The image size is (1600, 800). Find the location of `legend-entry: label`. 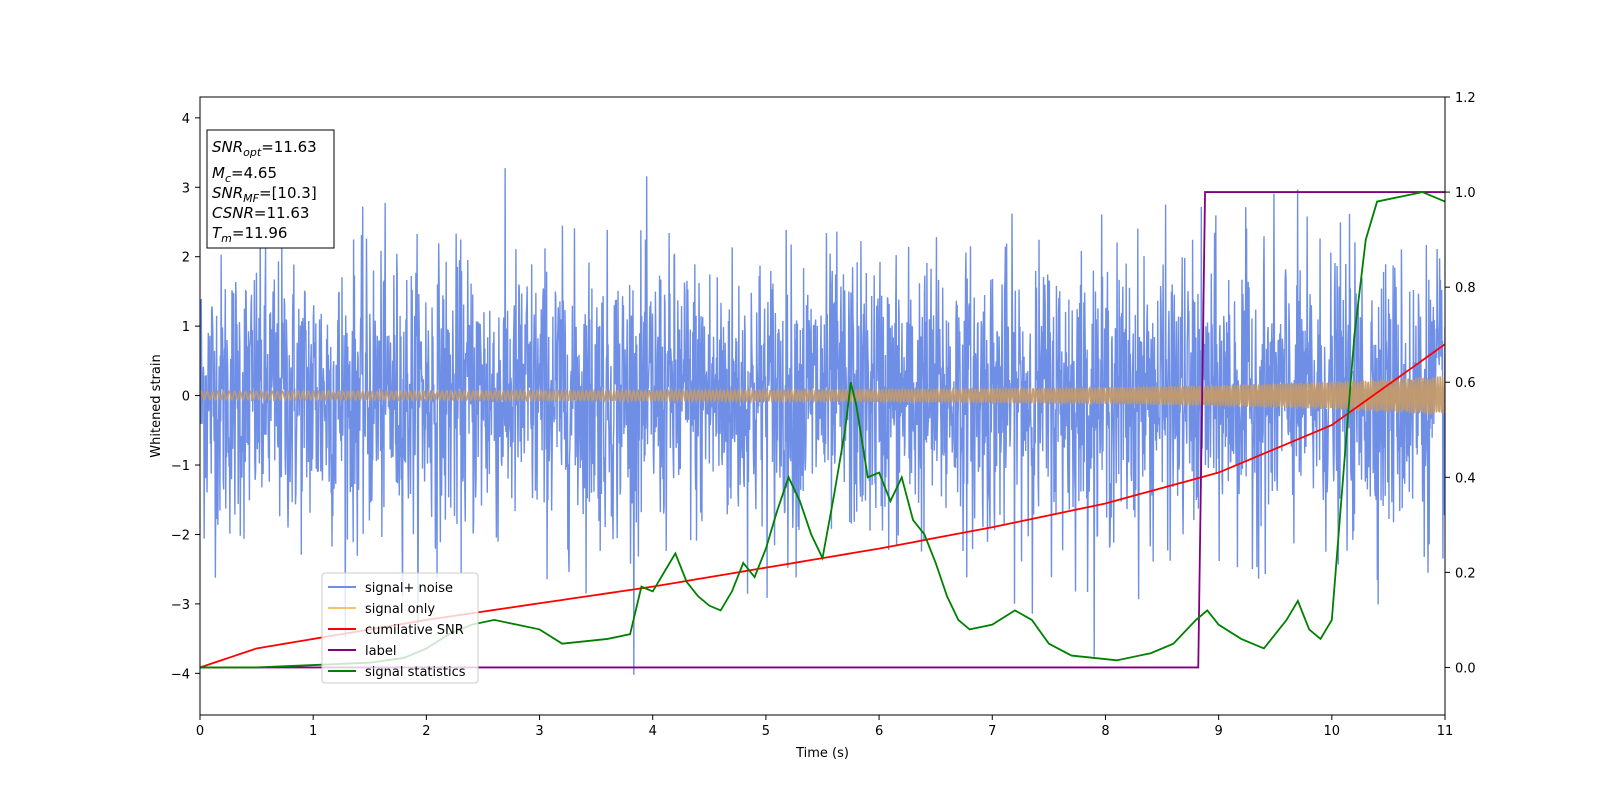

legend-entry: label is located at coordinates (380, 651).